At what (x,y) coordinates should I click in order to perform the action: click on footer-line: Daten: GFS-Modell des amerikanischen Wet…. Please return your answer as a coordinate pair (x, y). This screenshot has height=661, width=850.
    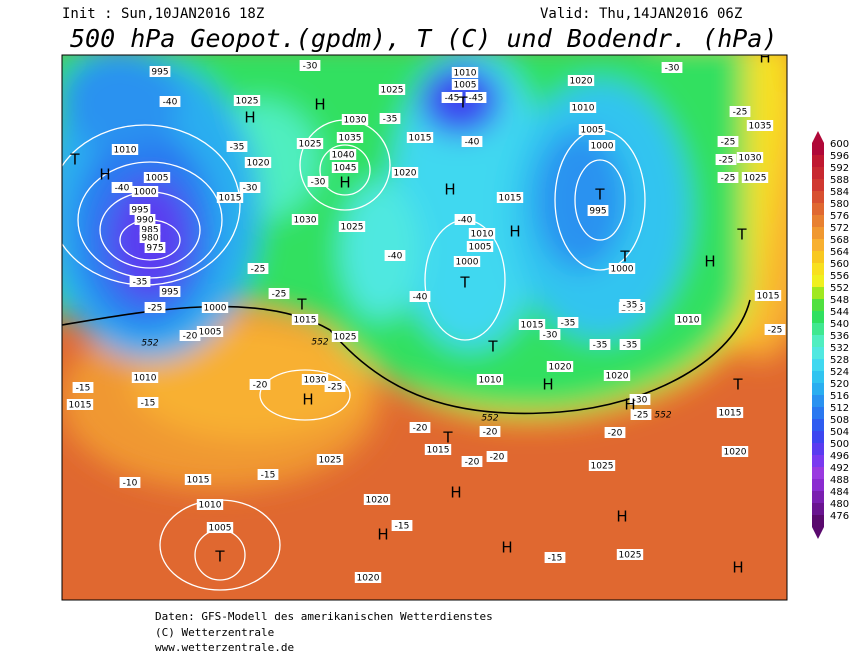
    Looking at the image, I should click on (324, 616).